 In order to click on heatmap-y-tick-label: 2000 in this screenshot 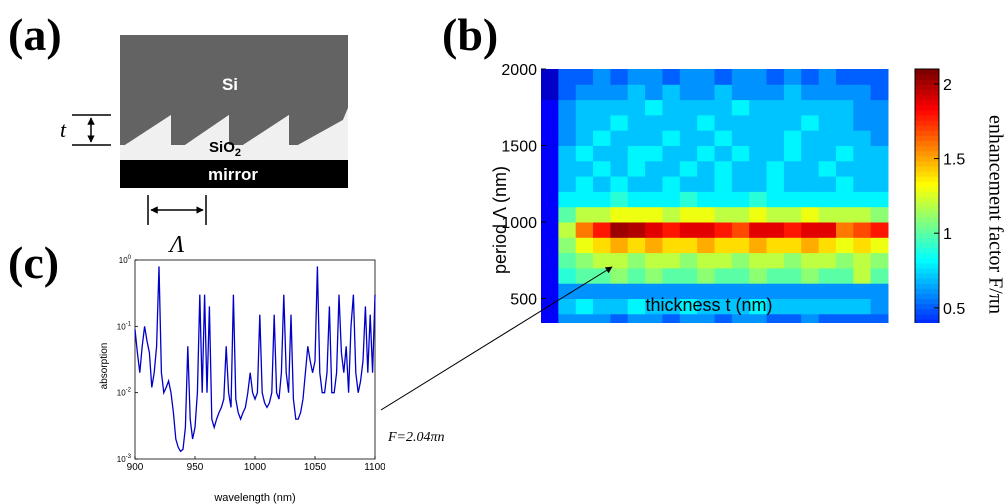, I will do `click(519, 70)`.